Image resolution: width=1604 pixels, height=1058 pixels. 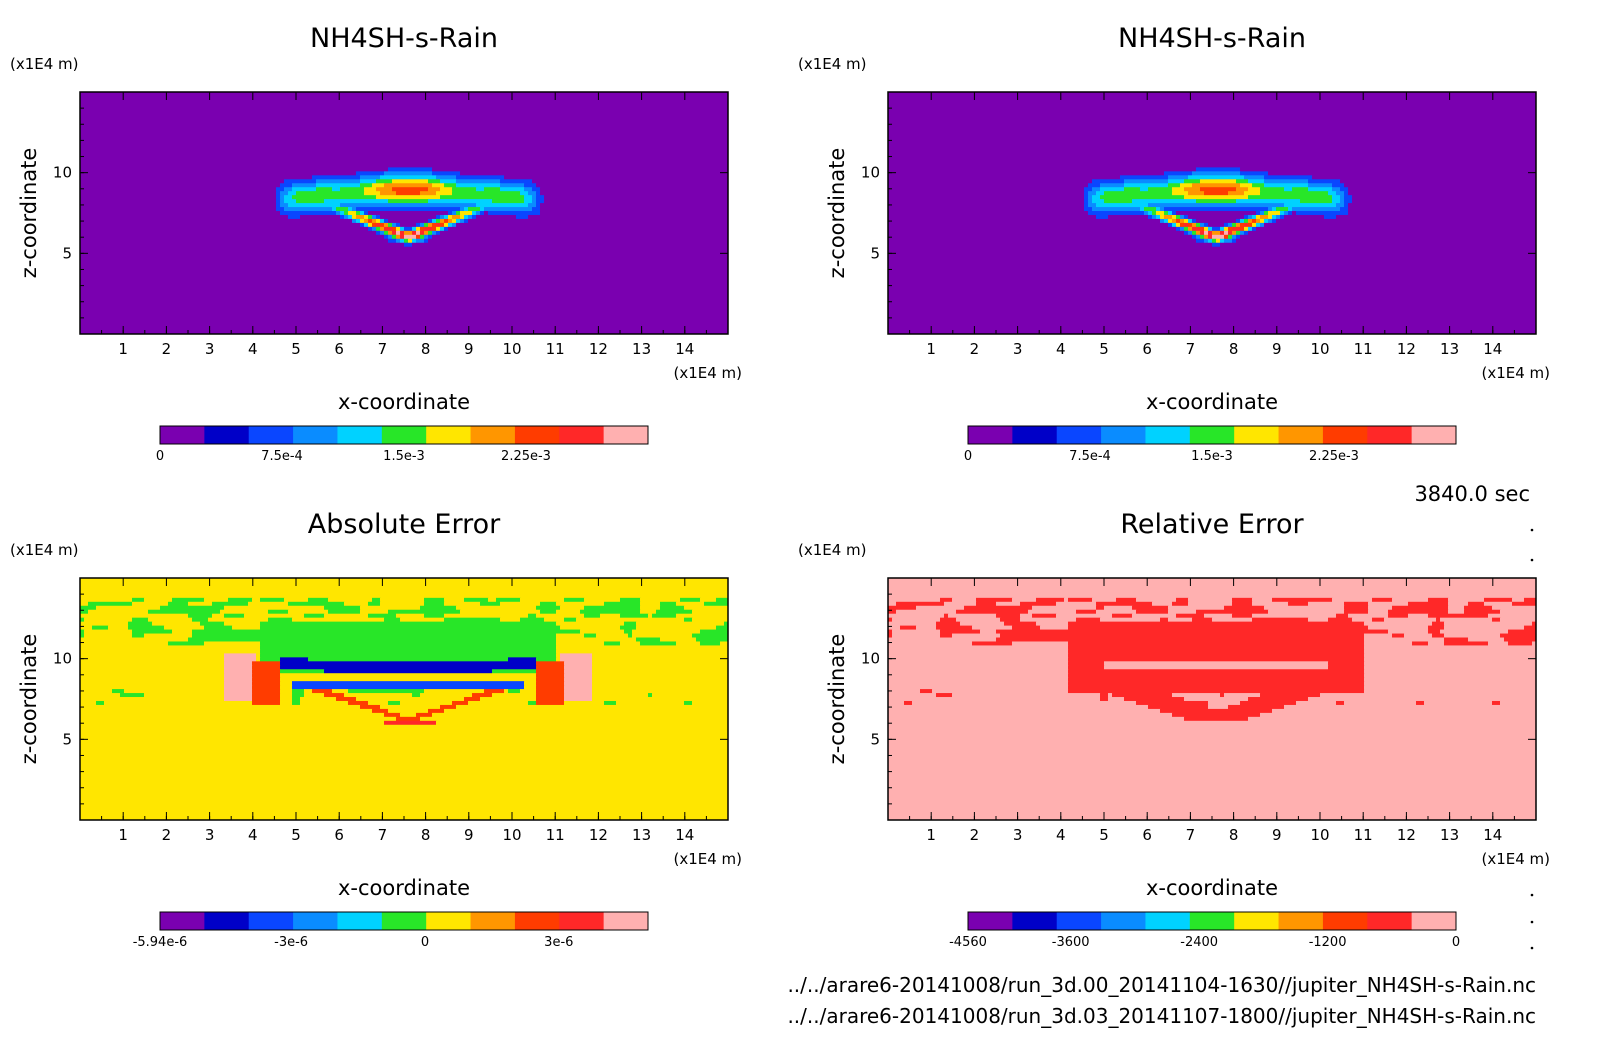 I want to click on x-tick-label: 13, so click(x=1449, y=349).